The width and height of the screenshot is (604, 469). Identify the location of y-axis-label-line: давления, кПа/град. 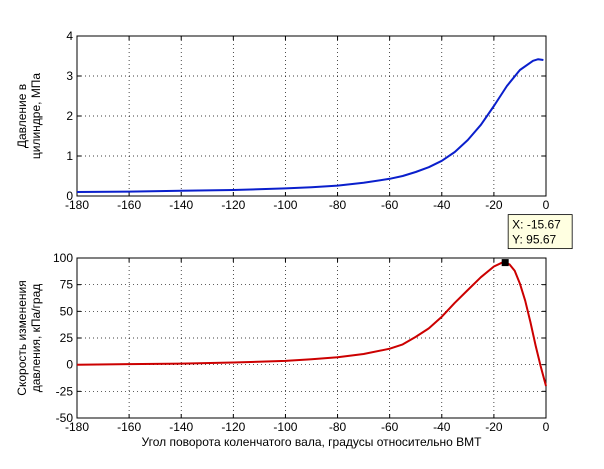
(36, 338).